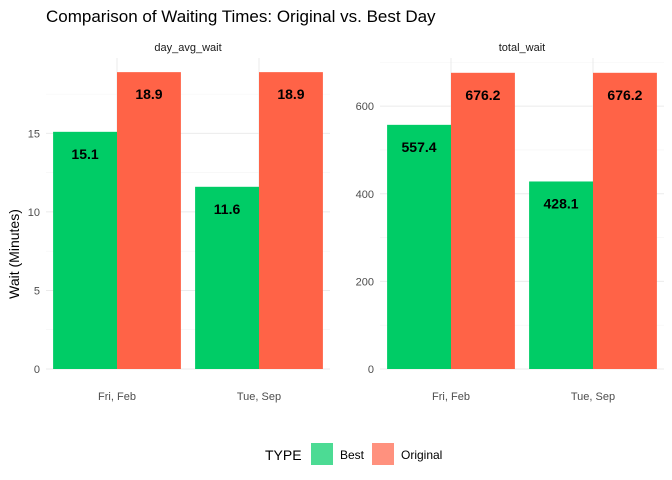 This screenshot has height=480, width=672. I want to click on y-tick-label: 5, so click(37, 291).